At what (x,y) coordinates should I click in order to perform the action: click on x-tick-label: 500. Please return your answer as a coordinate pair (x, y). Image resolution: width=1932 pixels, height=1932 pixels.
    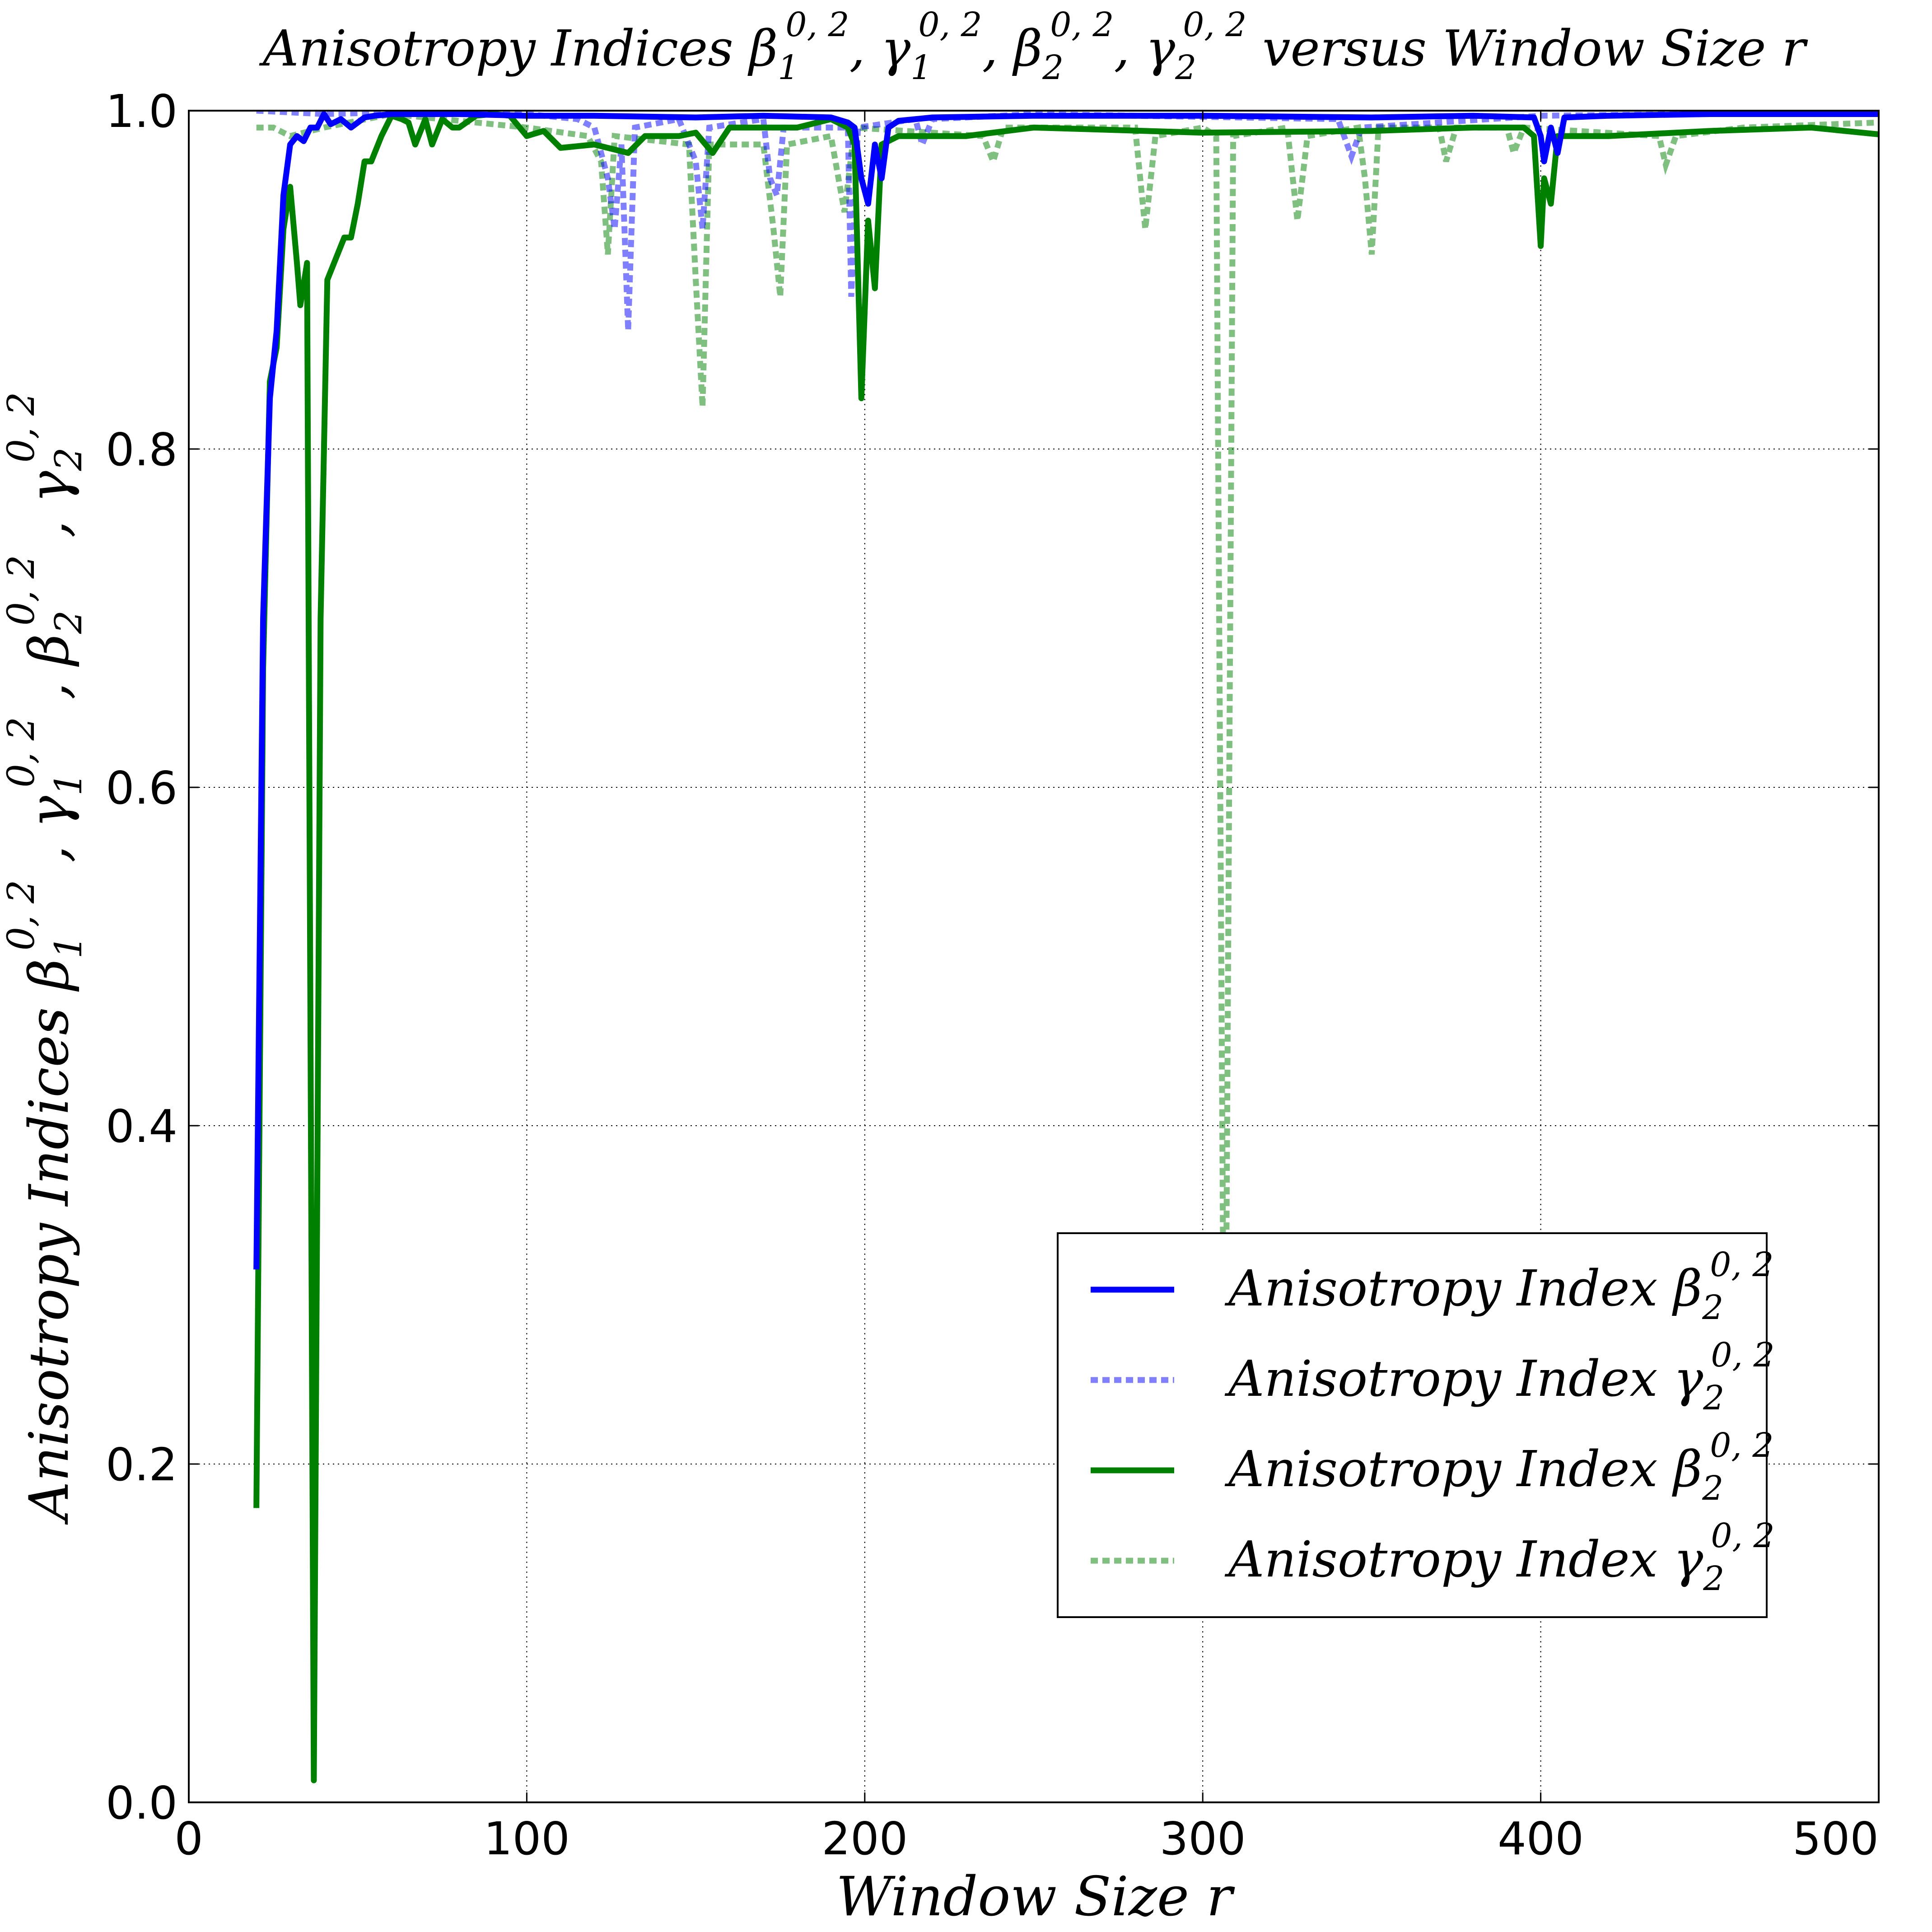
    Looking at the image, I should click on (1835, 1838).